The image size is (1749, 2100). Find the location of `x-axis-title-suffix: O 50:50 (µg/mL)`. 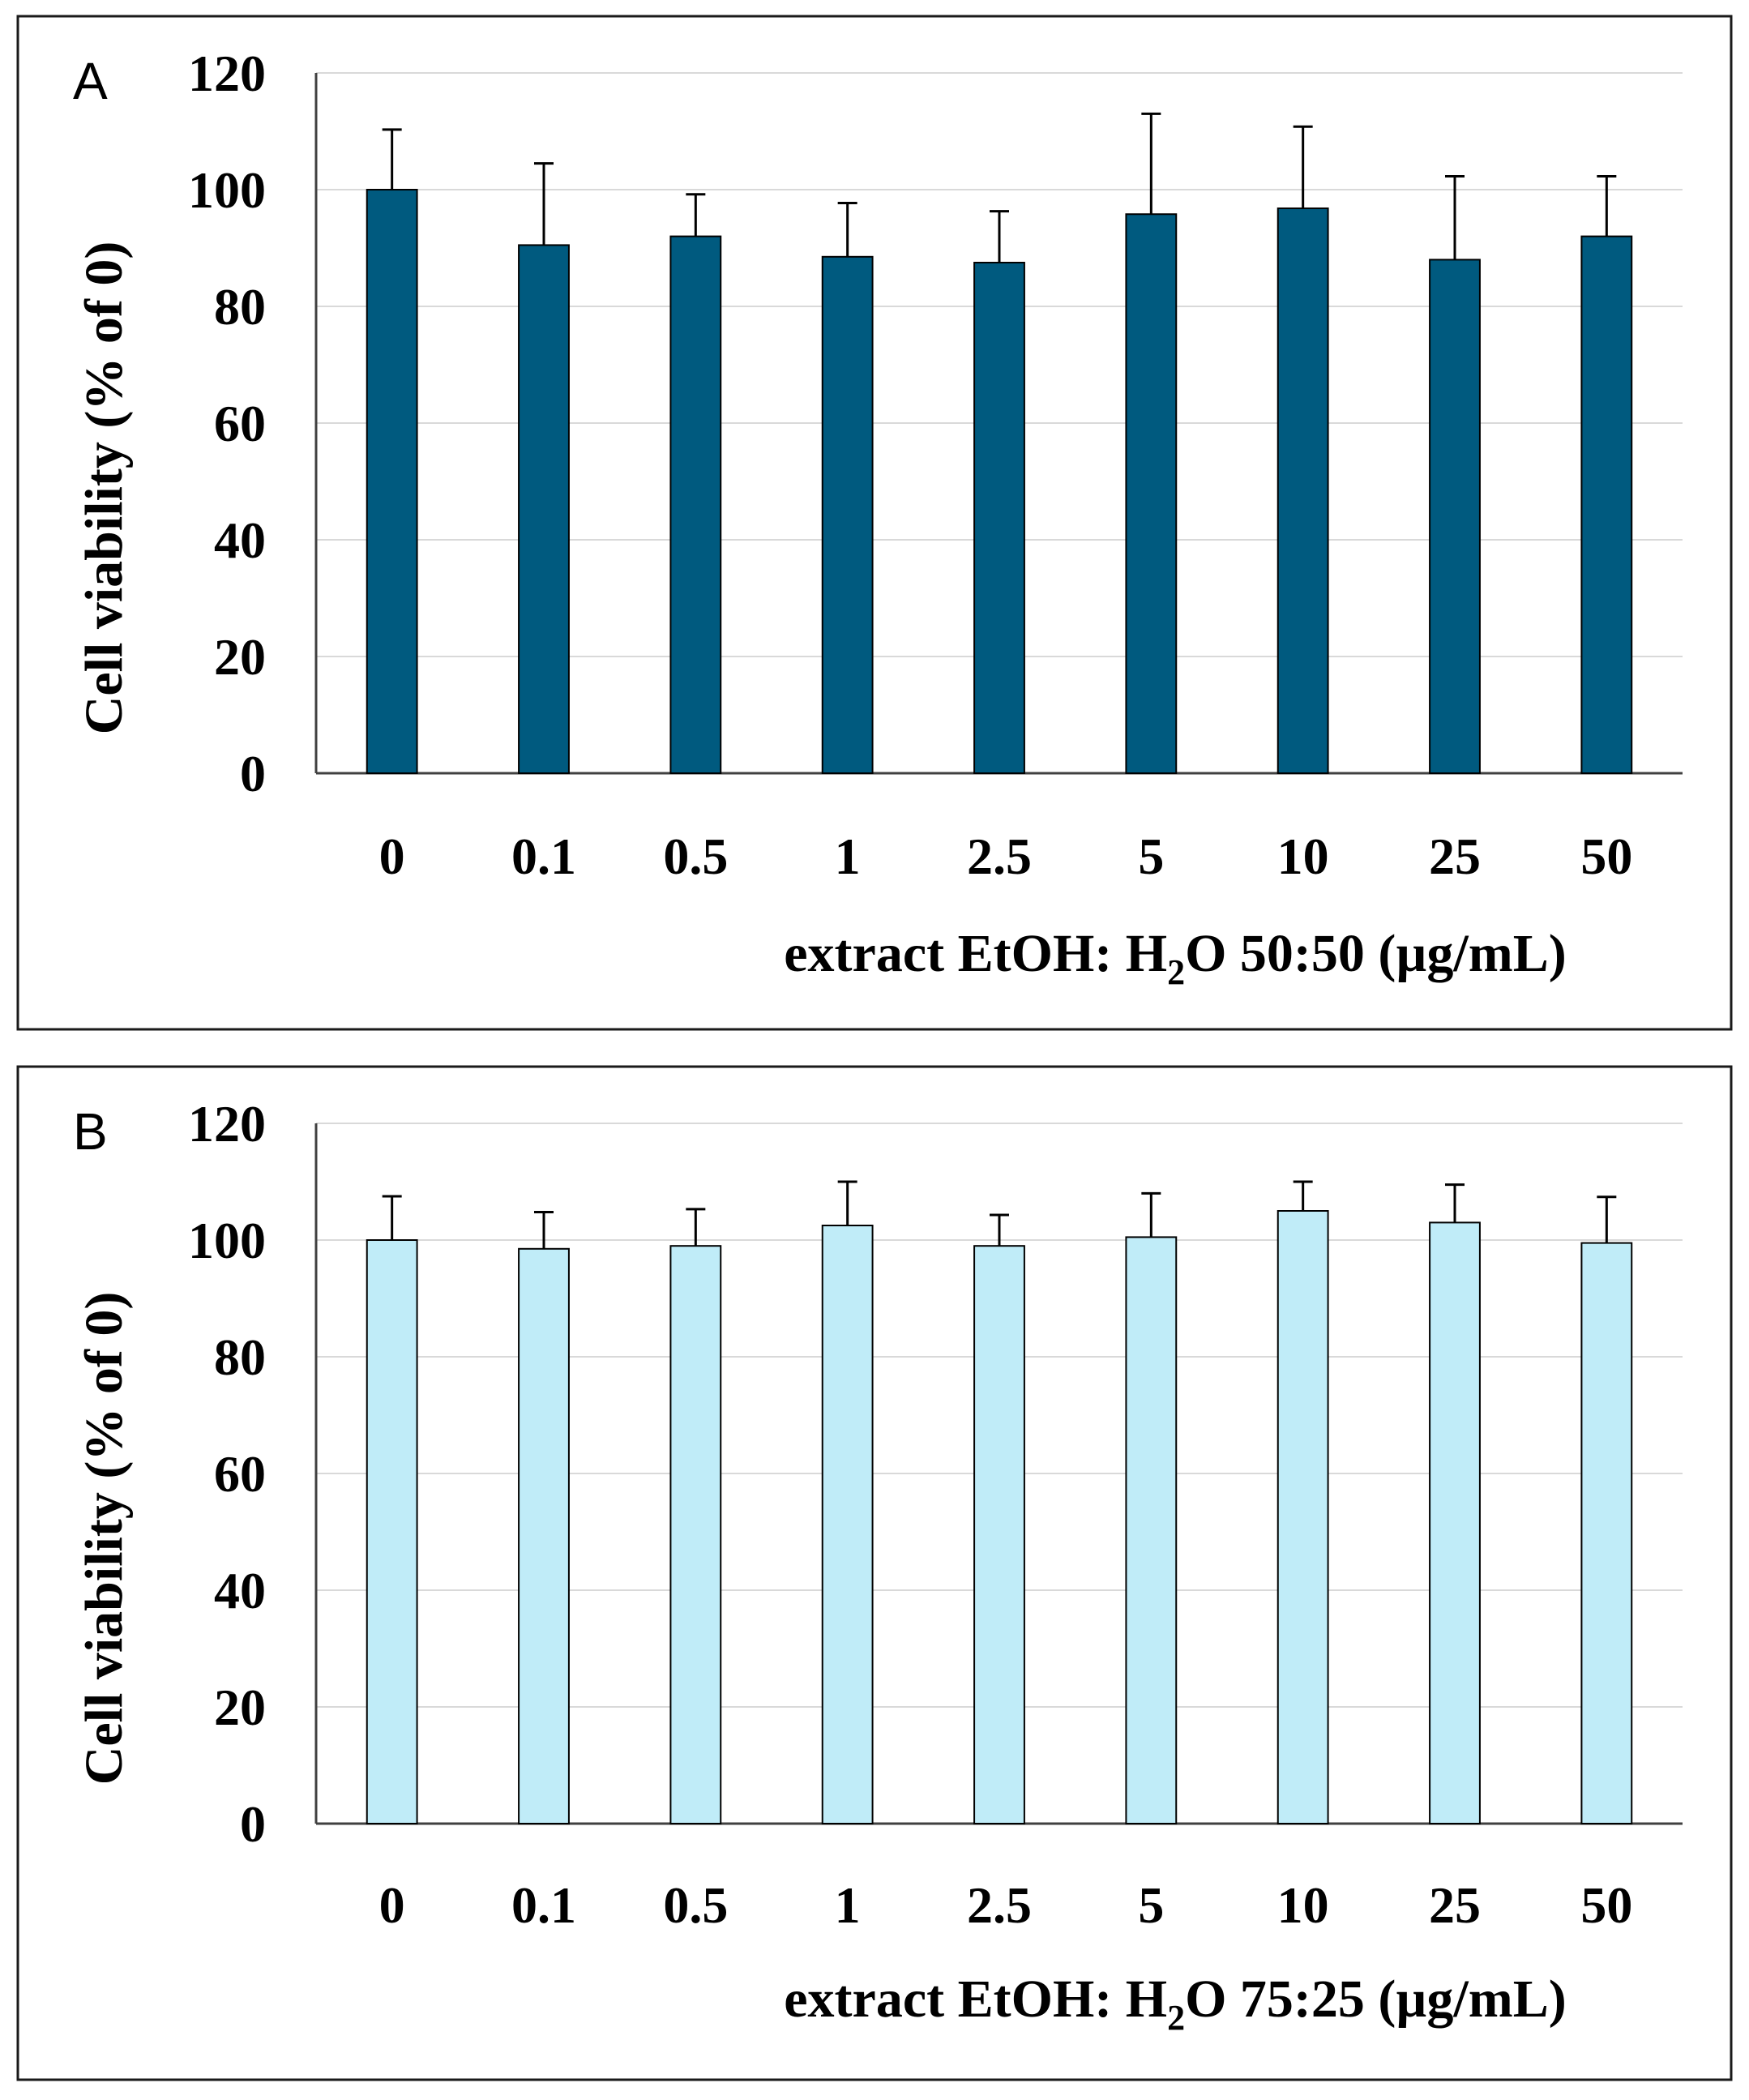

x-axis-title-suffix: O 50:50 (µg/mL) is located at coordinates (1376, 953).